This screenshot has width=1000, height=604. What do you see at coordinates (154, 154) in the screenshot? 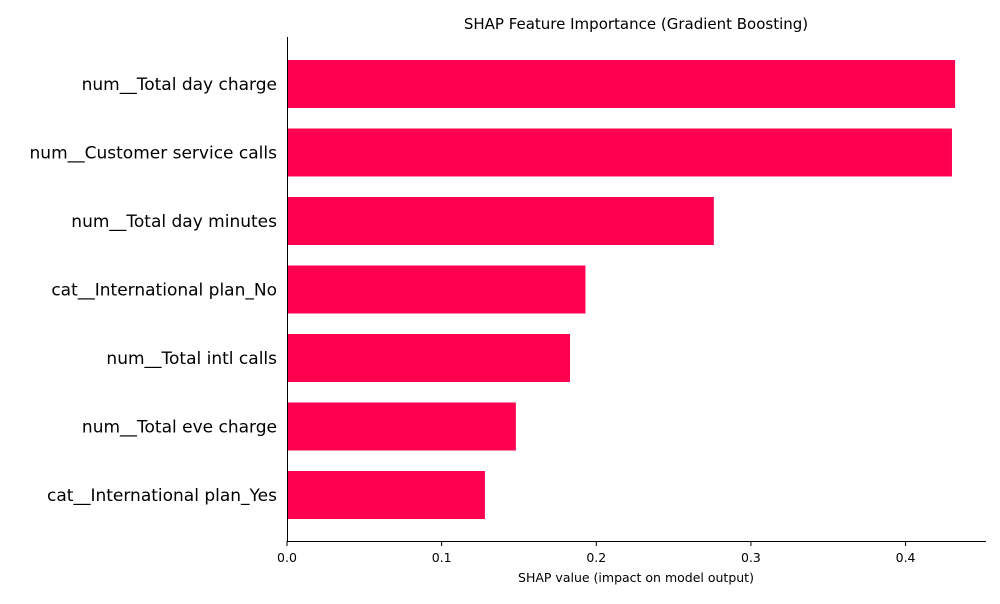
I see `y-tick-label-1: num__Customer service calls` at bounding box center [154, 154].